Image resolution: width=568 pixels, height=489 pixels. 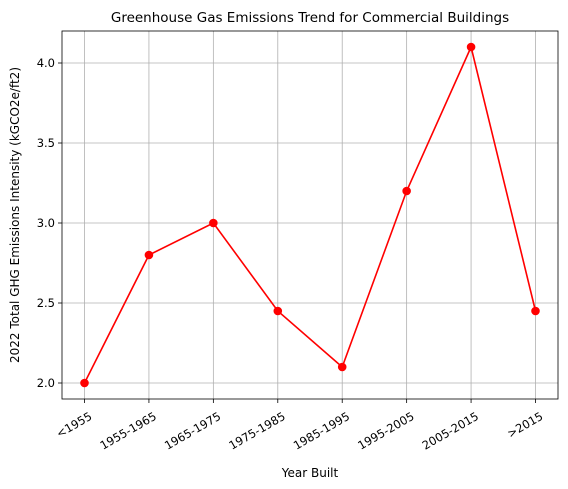 What do you see at coordinates (310, 473) in the screenshot?
I see `x-axis-label: Year Built` at bounding box center [310, 473].